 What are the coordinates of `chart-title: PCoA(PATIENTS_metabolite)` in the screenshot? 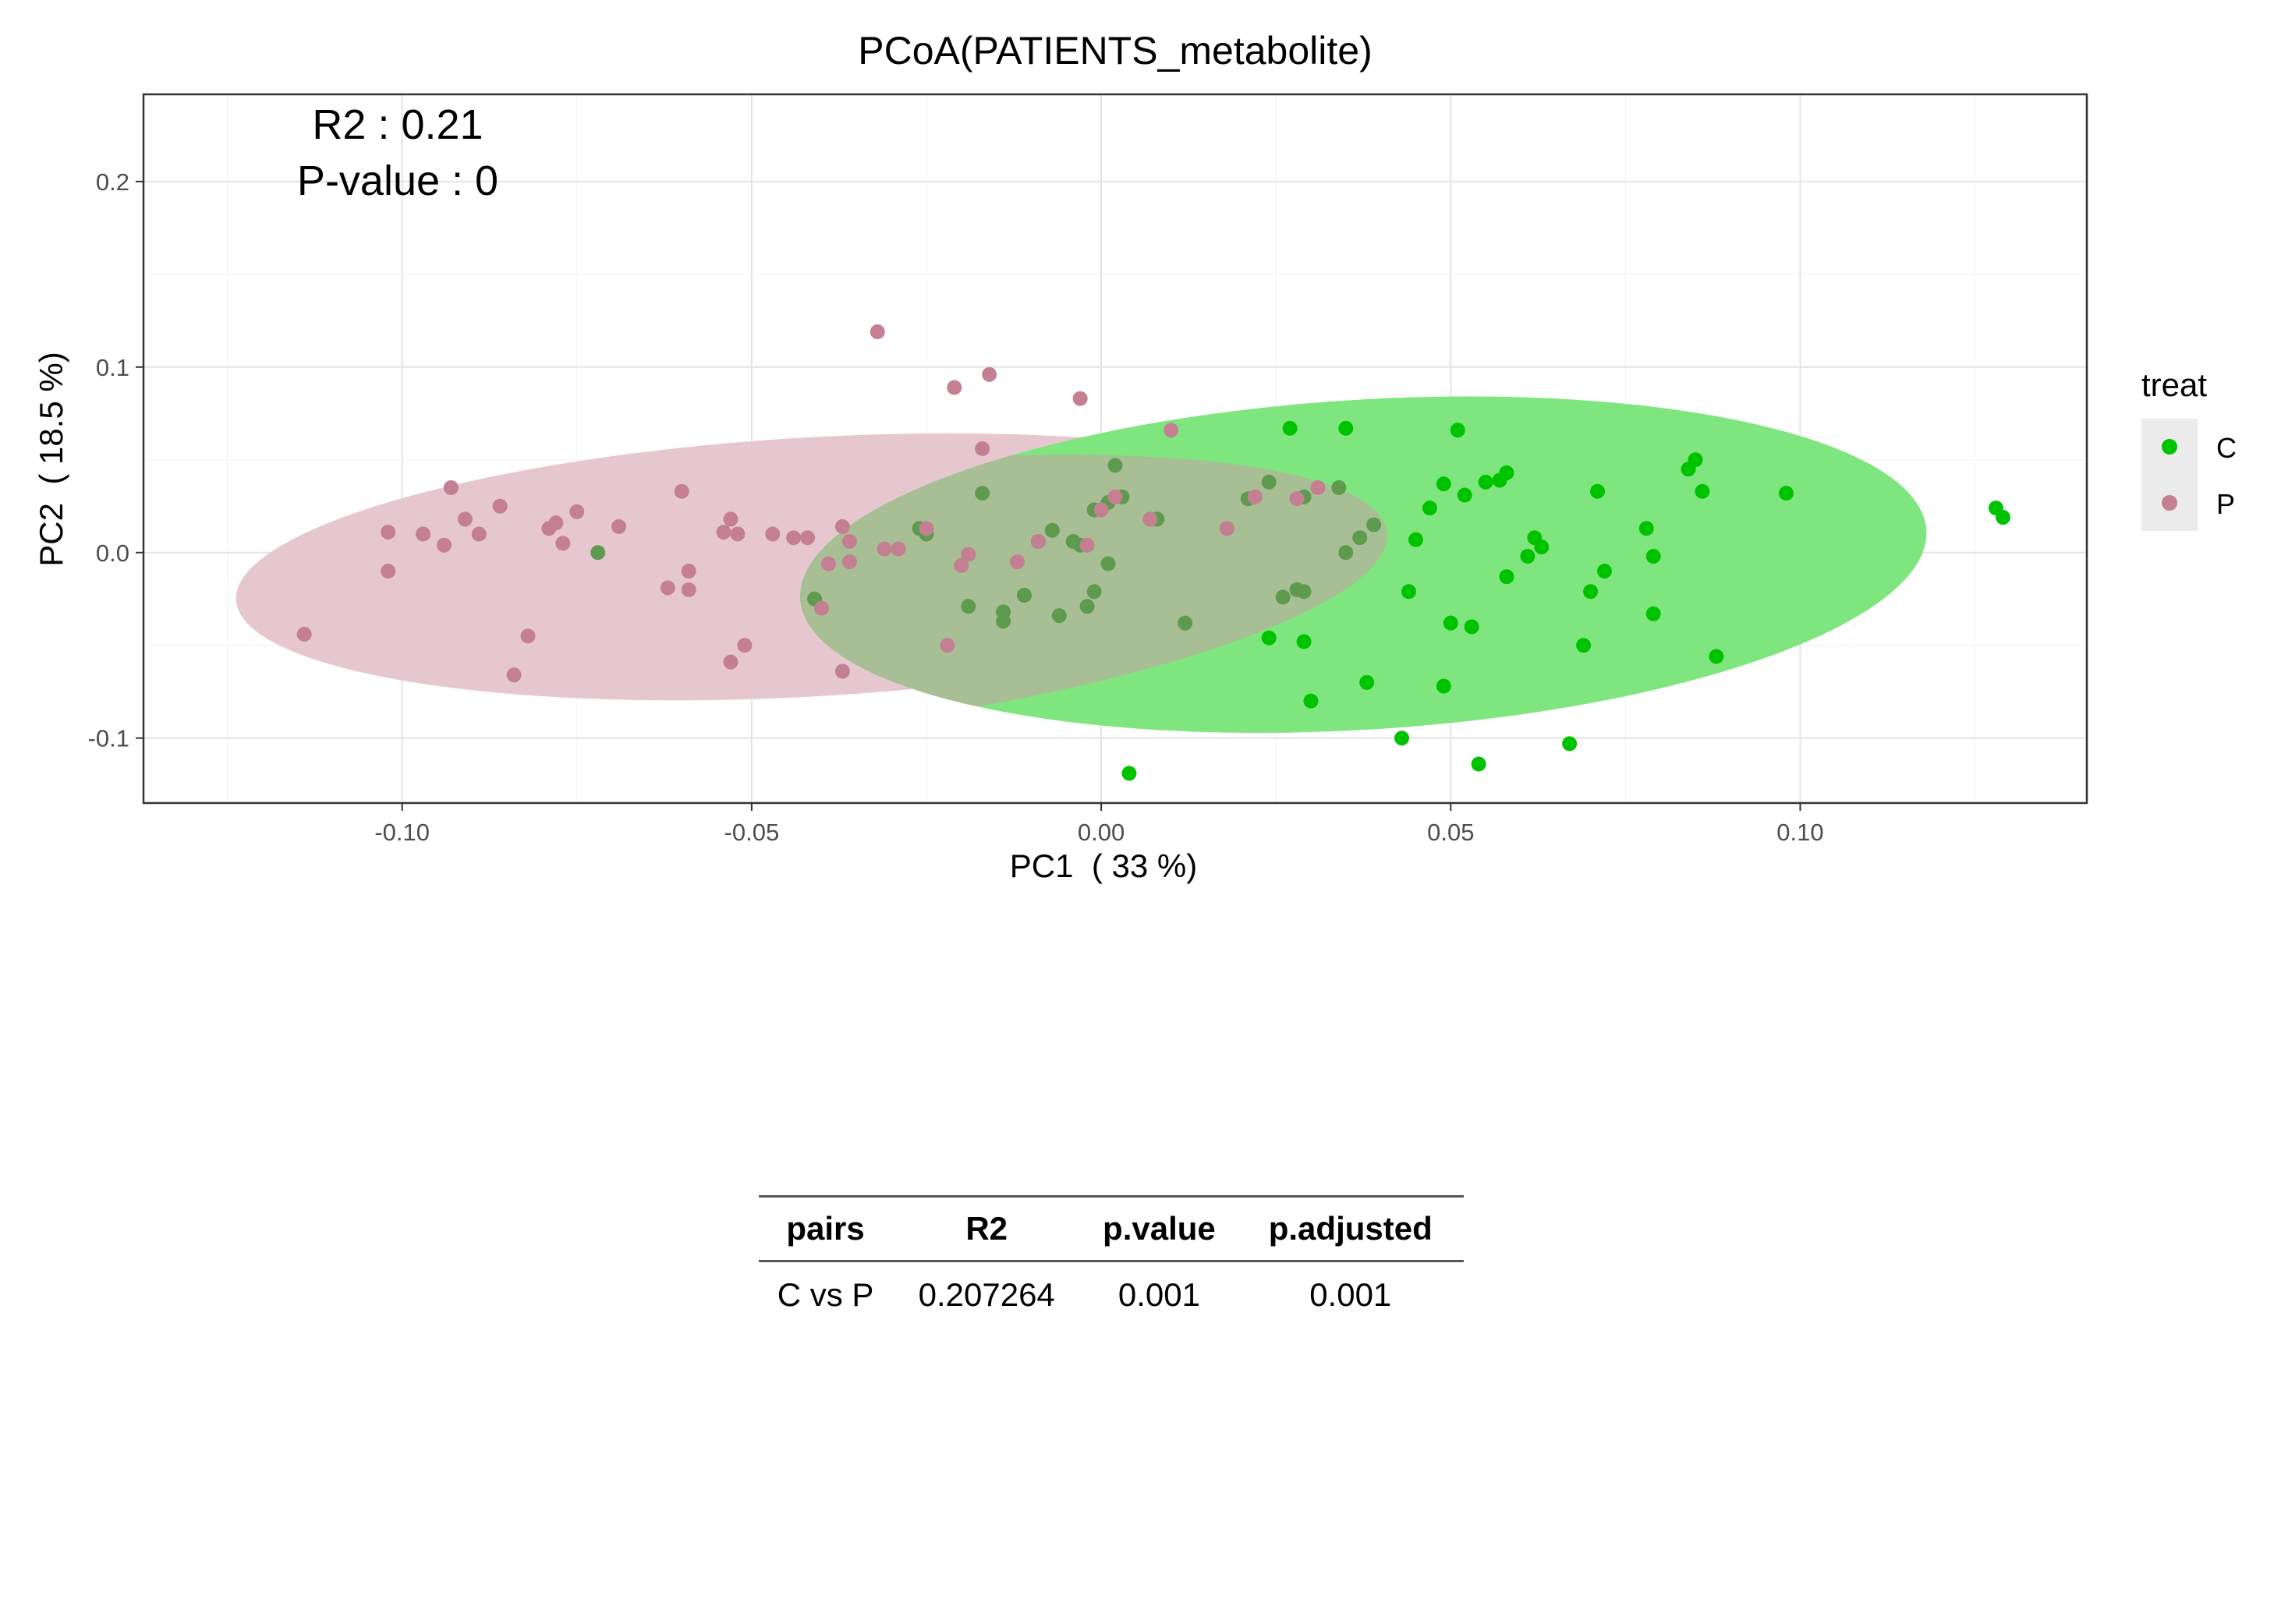 It's located at (1115, 51).